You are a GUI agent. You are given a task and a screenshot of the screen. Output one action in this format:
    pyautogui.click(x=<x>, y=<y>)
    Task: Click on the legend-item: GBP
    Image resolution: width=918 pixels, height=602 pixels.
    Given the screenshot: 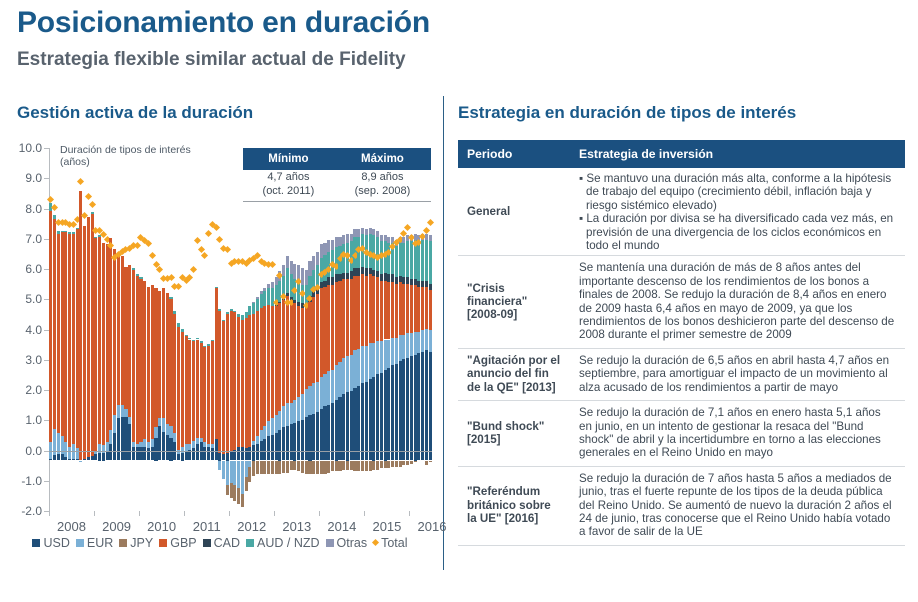 What is the action you would take?
    pyautogui.click(x=178, y=543)
    